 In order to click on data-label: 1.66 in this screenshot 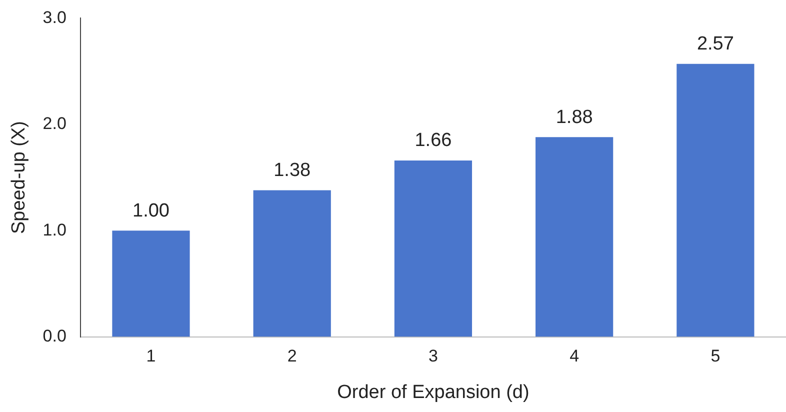, I will do `click(433, 141)`.